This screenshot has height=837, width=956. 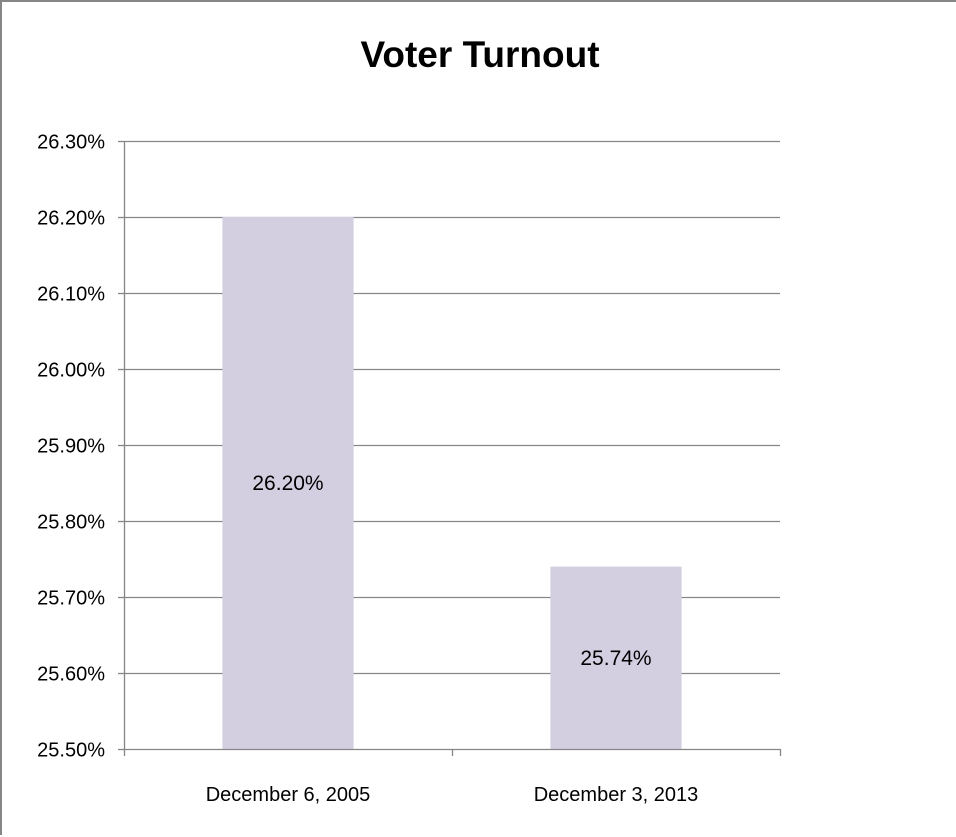 What do you see at coordinates (71, 447) in the screenshot?
I see `y-tick-label: 25.90%` at bounding box center [71, 447].